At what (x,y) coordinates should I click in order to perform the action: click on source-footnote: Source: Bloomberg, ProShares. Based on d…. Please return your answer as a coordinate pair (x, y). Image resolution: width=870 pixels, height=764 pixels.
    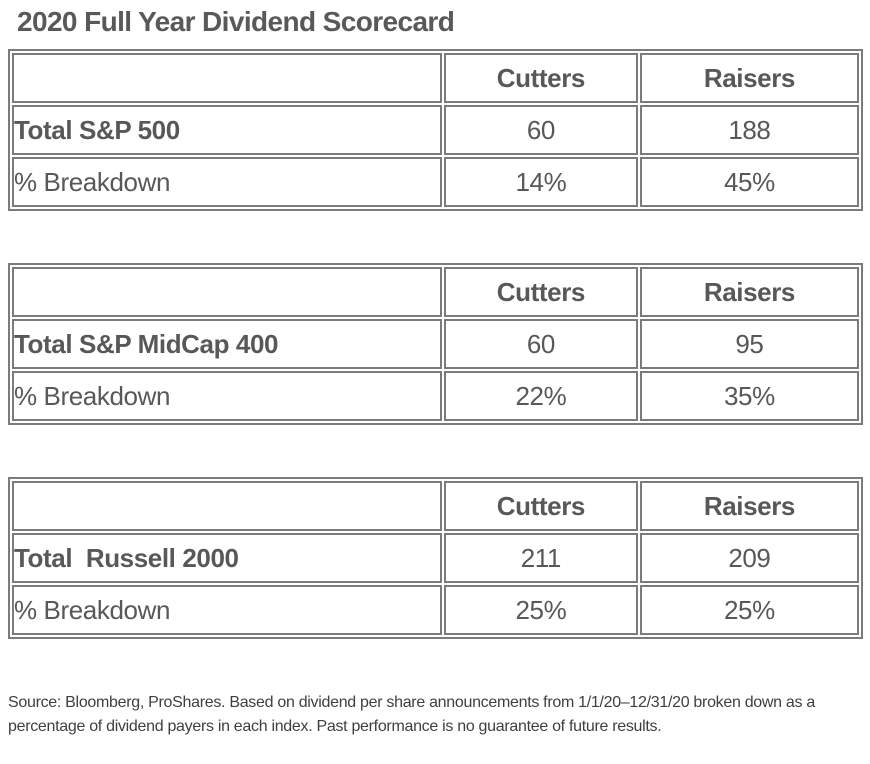
    Looking at the image, I should click on (411, 714).